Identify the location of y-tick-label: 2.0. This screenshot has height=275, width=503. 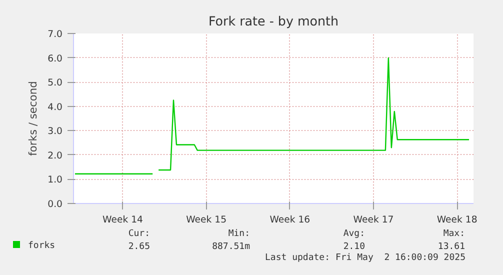
(55, 156).